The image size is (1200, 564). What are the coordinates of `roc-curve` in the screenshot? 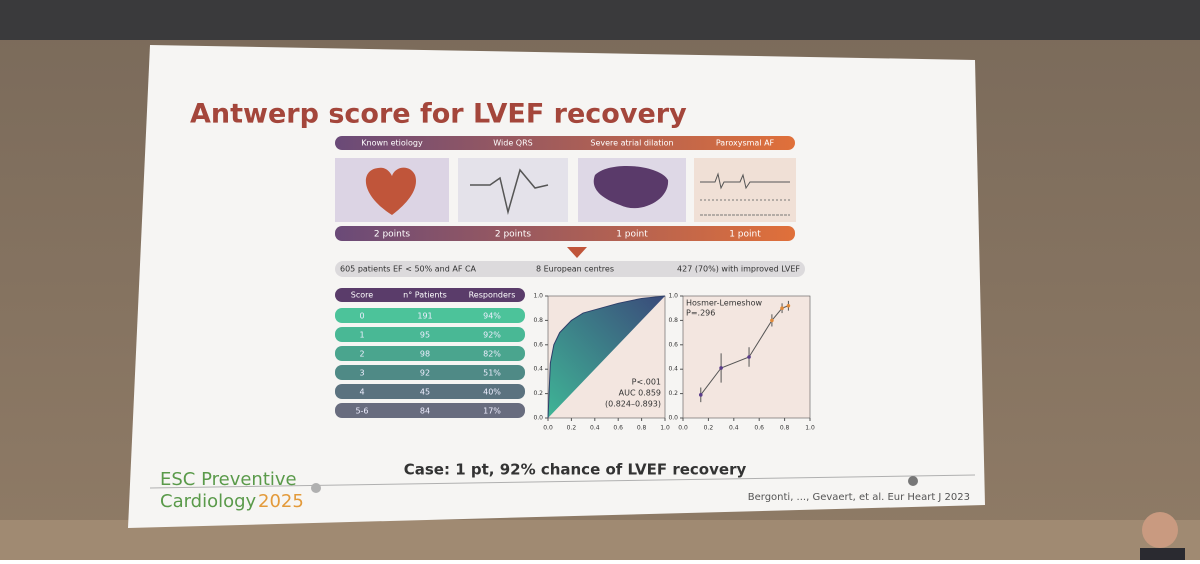 It's located at (606, 357).